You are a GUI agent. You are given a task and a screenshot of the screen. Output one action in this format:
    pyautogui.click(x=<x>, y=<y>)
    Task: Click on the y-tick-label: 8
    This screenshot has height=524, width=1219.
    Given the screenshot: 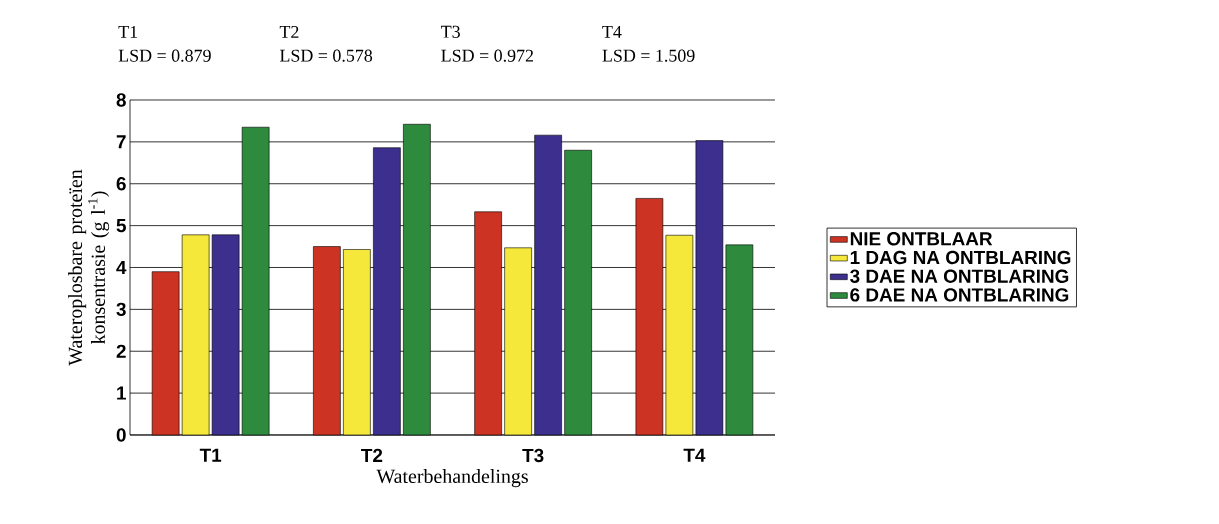 What is the action you would take?
    pyautogui.click(x=121, y=100)
    